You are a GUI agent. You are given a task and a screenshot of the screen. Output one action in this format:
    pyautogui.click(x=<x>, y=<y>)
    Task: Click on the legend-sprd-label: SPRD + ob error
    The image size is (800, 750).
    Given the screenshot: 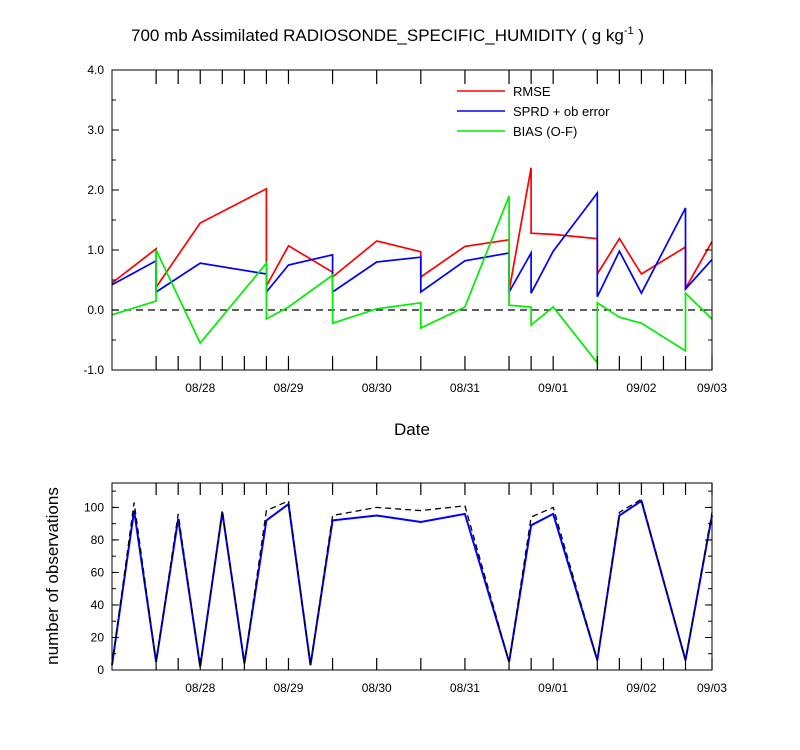 What is the action you would take?
    pyautogui.click(x=561, y=111)
    